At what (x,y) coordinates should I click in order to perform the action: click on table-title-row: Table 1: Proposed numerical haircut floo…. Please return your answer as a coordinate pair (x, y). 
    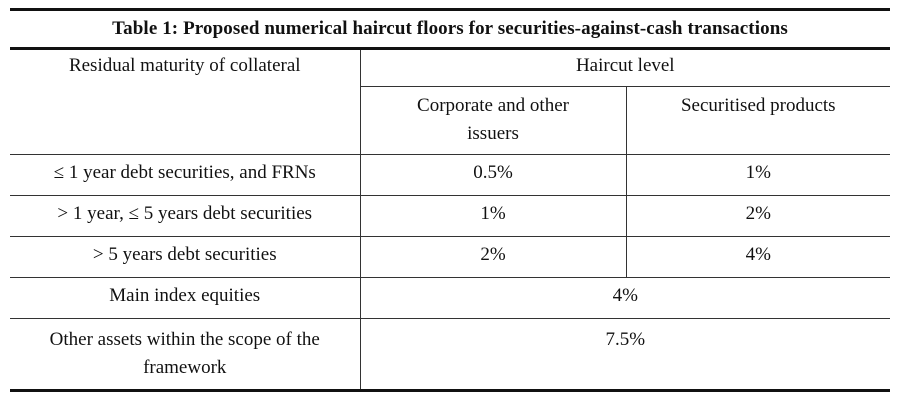
    Looking at the image, I should click on (450, 29).